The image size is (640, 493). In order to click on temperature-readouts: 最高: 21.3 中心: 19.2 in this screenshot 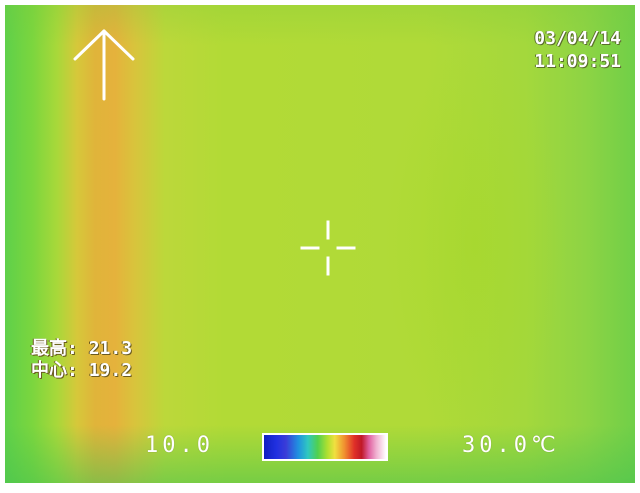, I will do `click(81, 360)`.